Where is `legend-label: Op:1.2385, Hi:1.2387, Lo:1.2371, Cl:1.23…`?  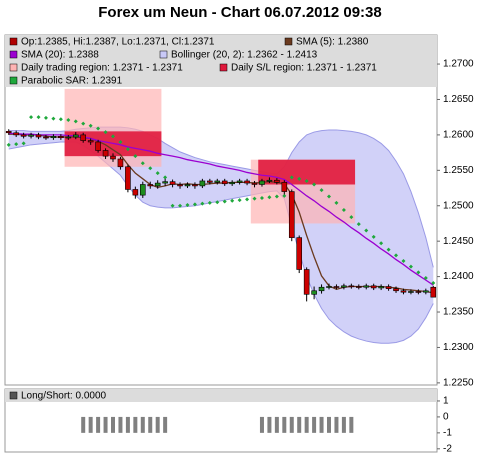
legend-label: Op:1.2385, Hi:1.2387, Lo:1.2371, Cl:1.23… is located at coordinates (118, 42).